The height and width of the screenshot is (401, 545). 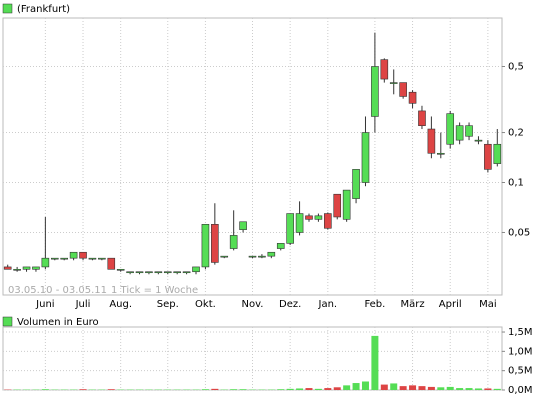 I want to click on x-tick-label: März, so click(x=412, y=304).